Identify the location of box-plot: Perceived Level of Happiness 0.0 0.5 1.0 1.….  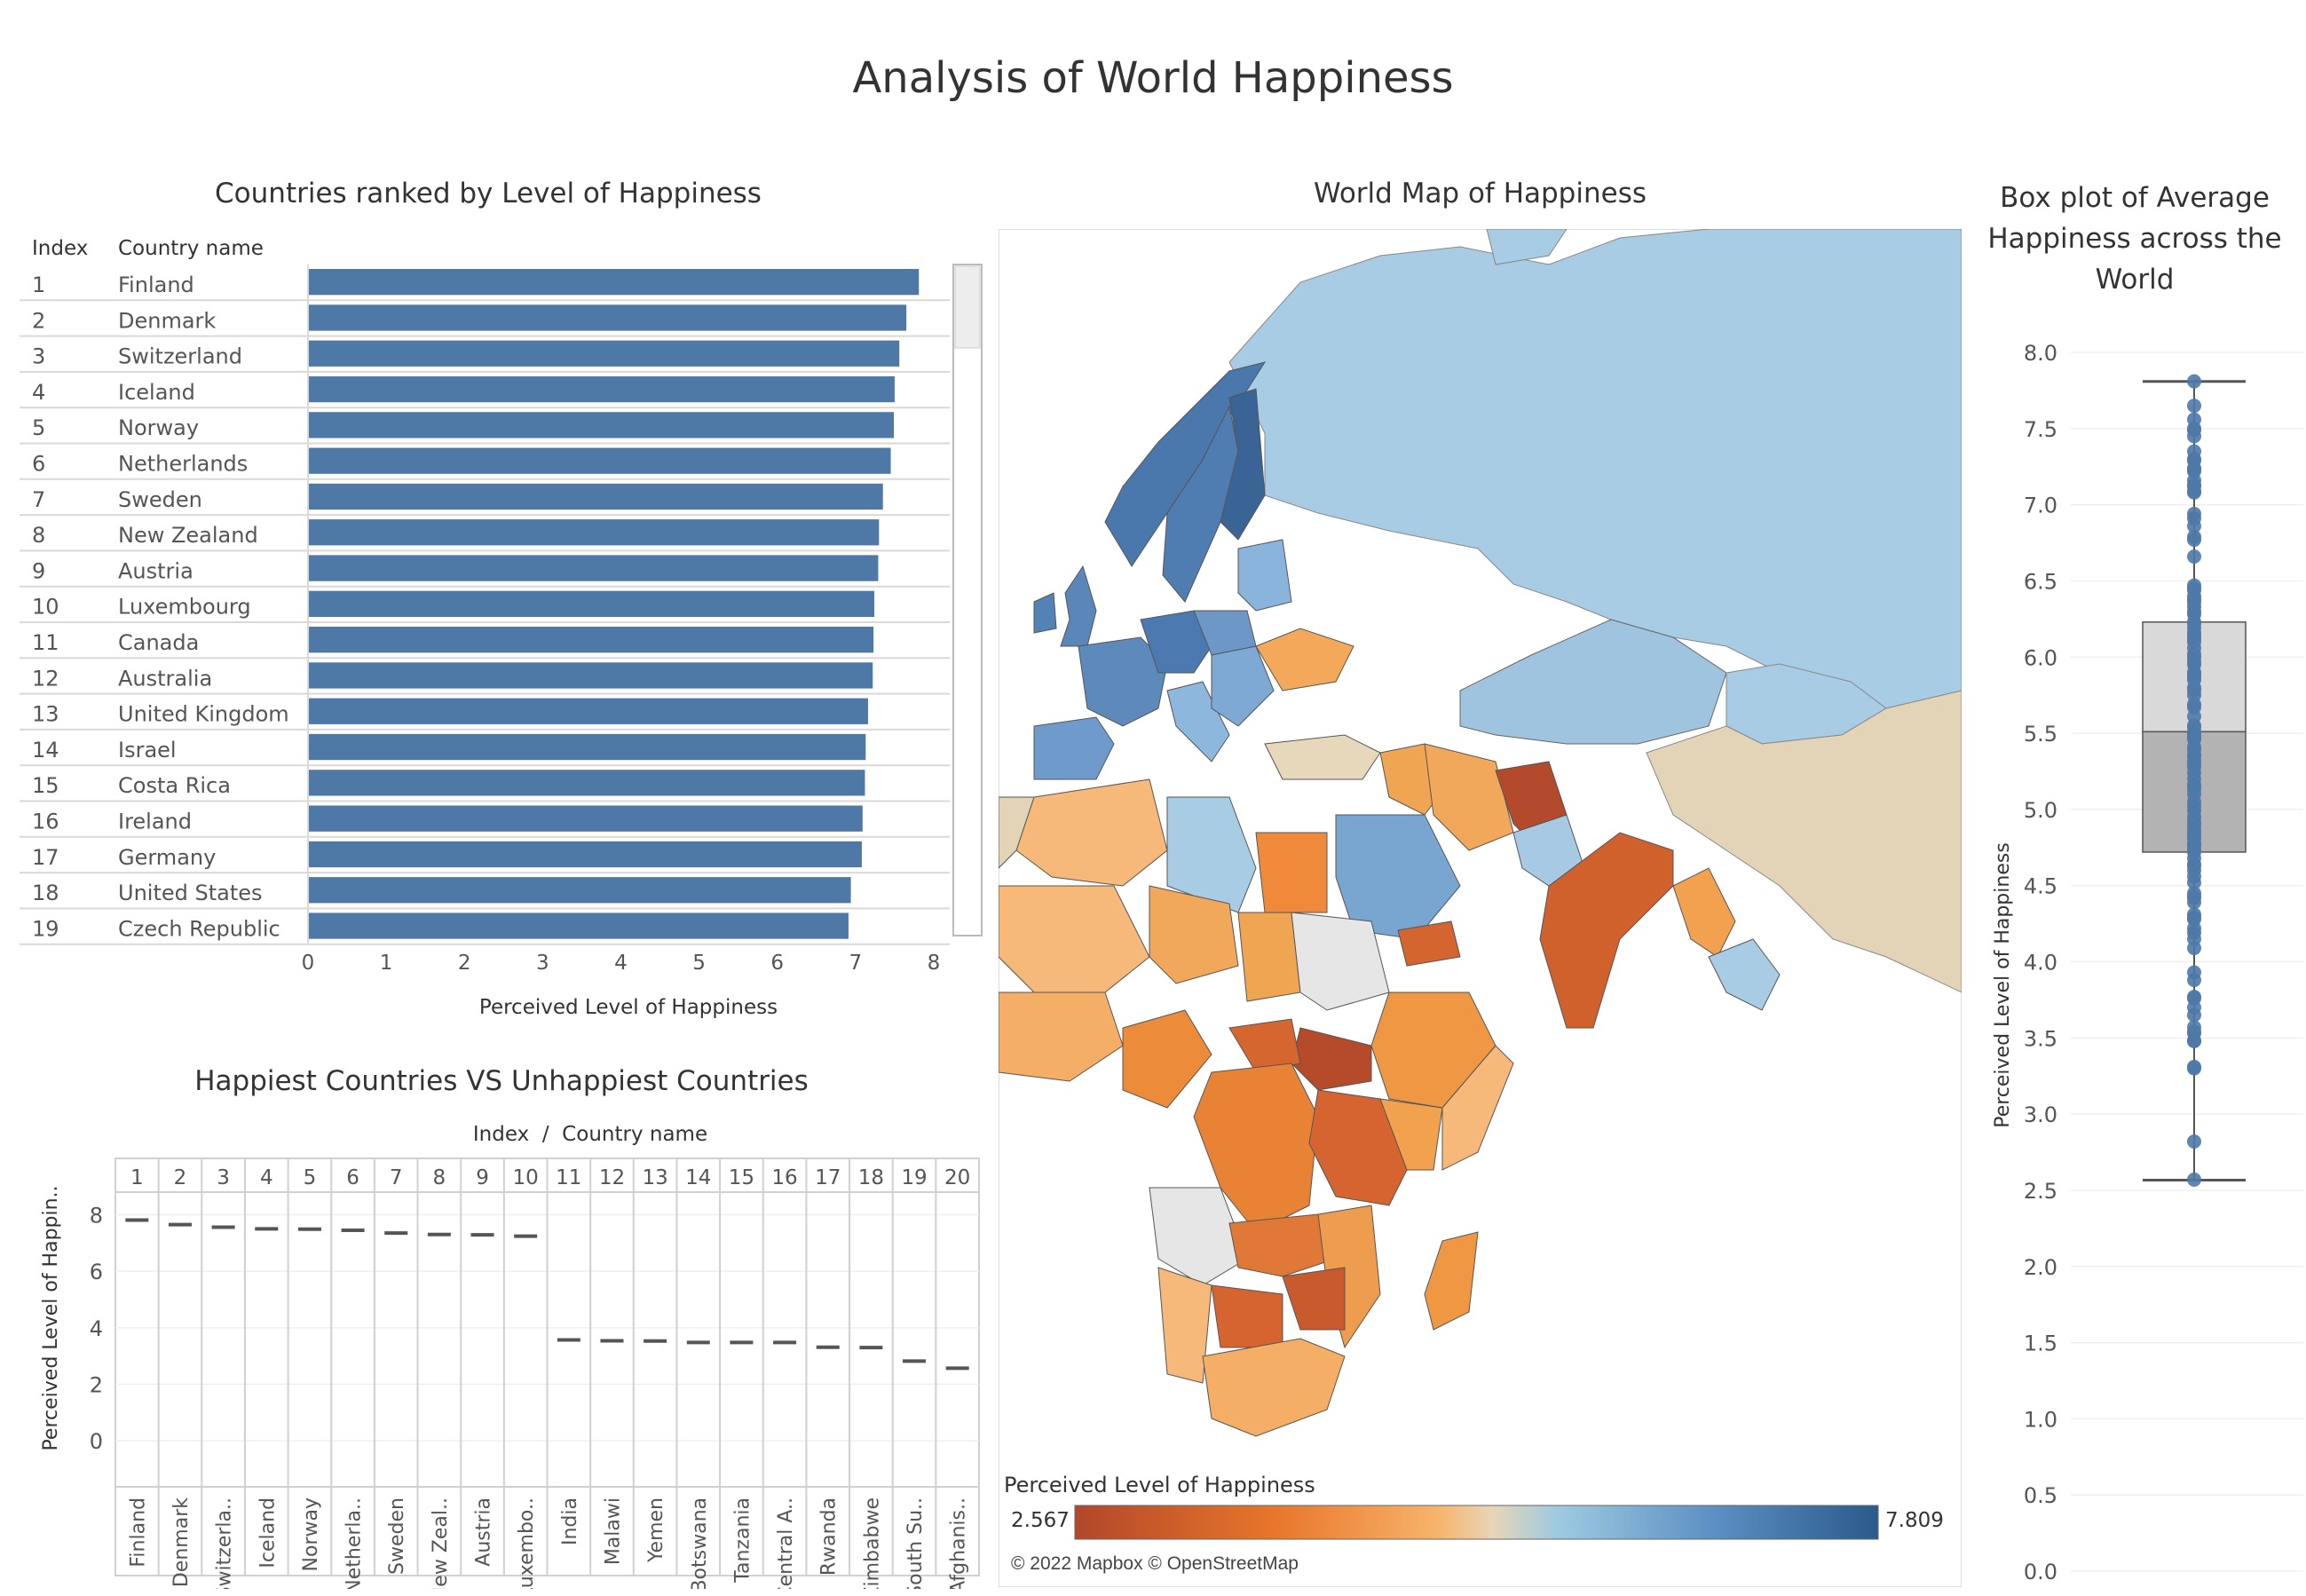
(2134, 958).